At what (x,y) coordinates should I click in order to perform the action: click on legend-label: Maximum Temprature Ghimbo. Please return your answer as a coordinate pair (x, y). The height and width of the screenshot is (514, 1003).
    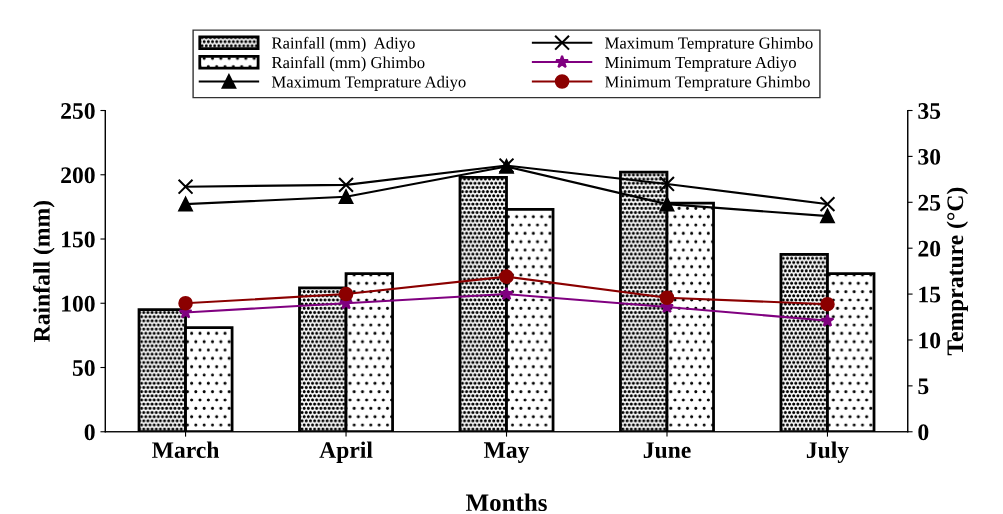
    Looking at the image, I should click on (709, 44).